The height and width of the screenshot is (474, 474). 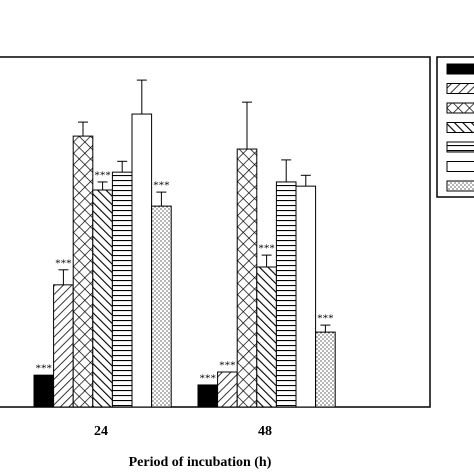 What do you see at coordinates (200, 462) in the screenshot?
I see `x-axis-title: Period of incubation (h)` at bounding box center [200, 462].